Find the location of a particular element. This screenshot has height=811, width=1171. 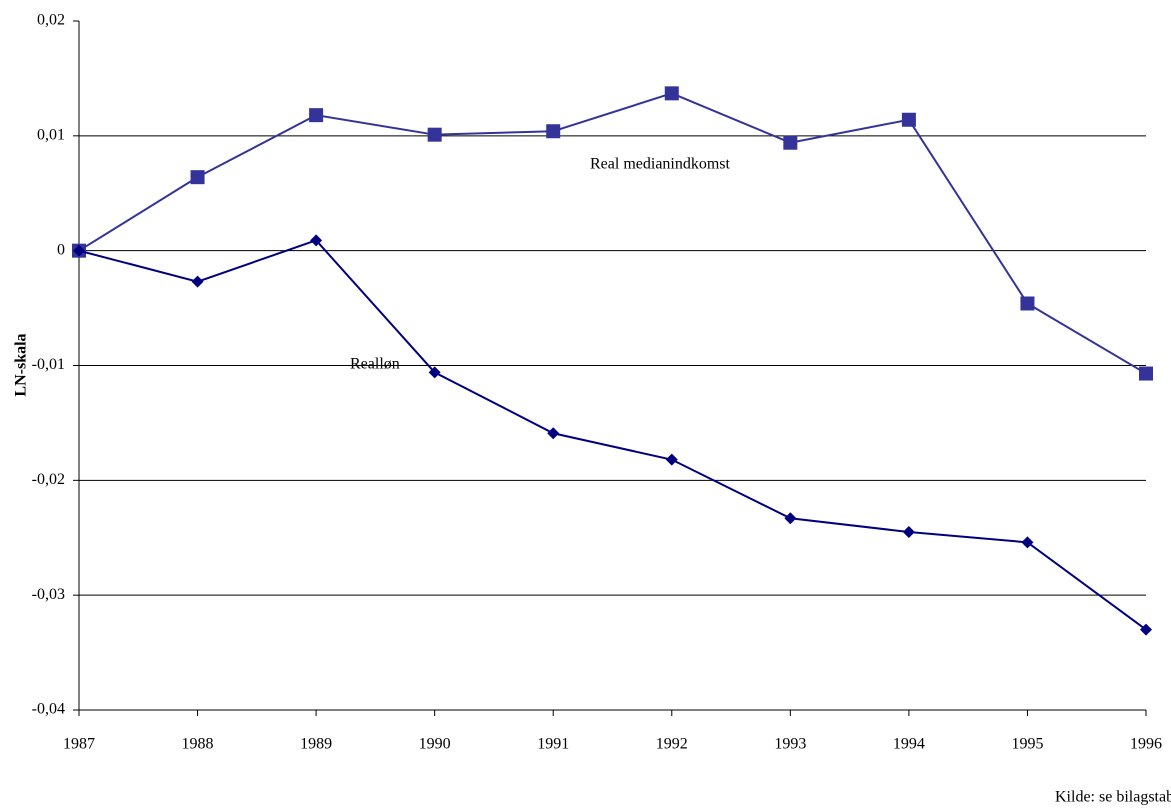

y-tick-label: -0,02 is located at coordinates (48, 479).